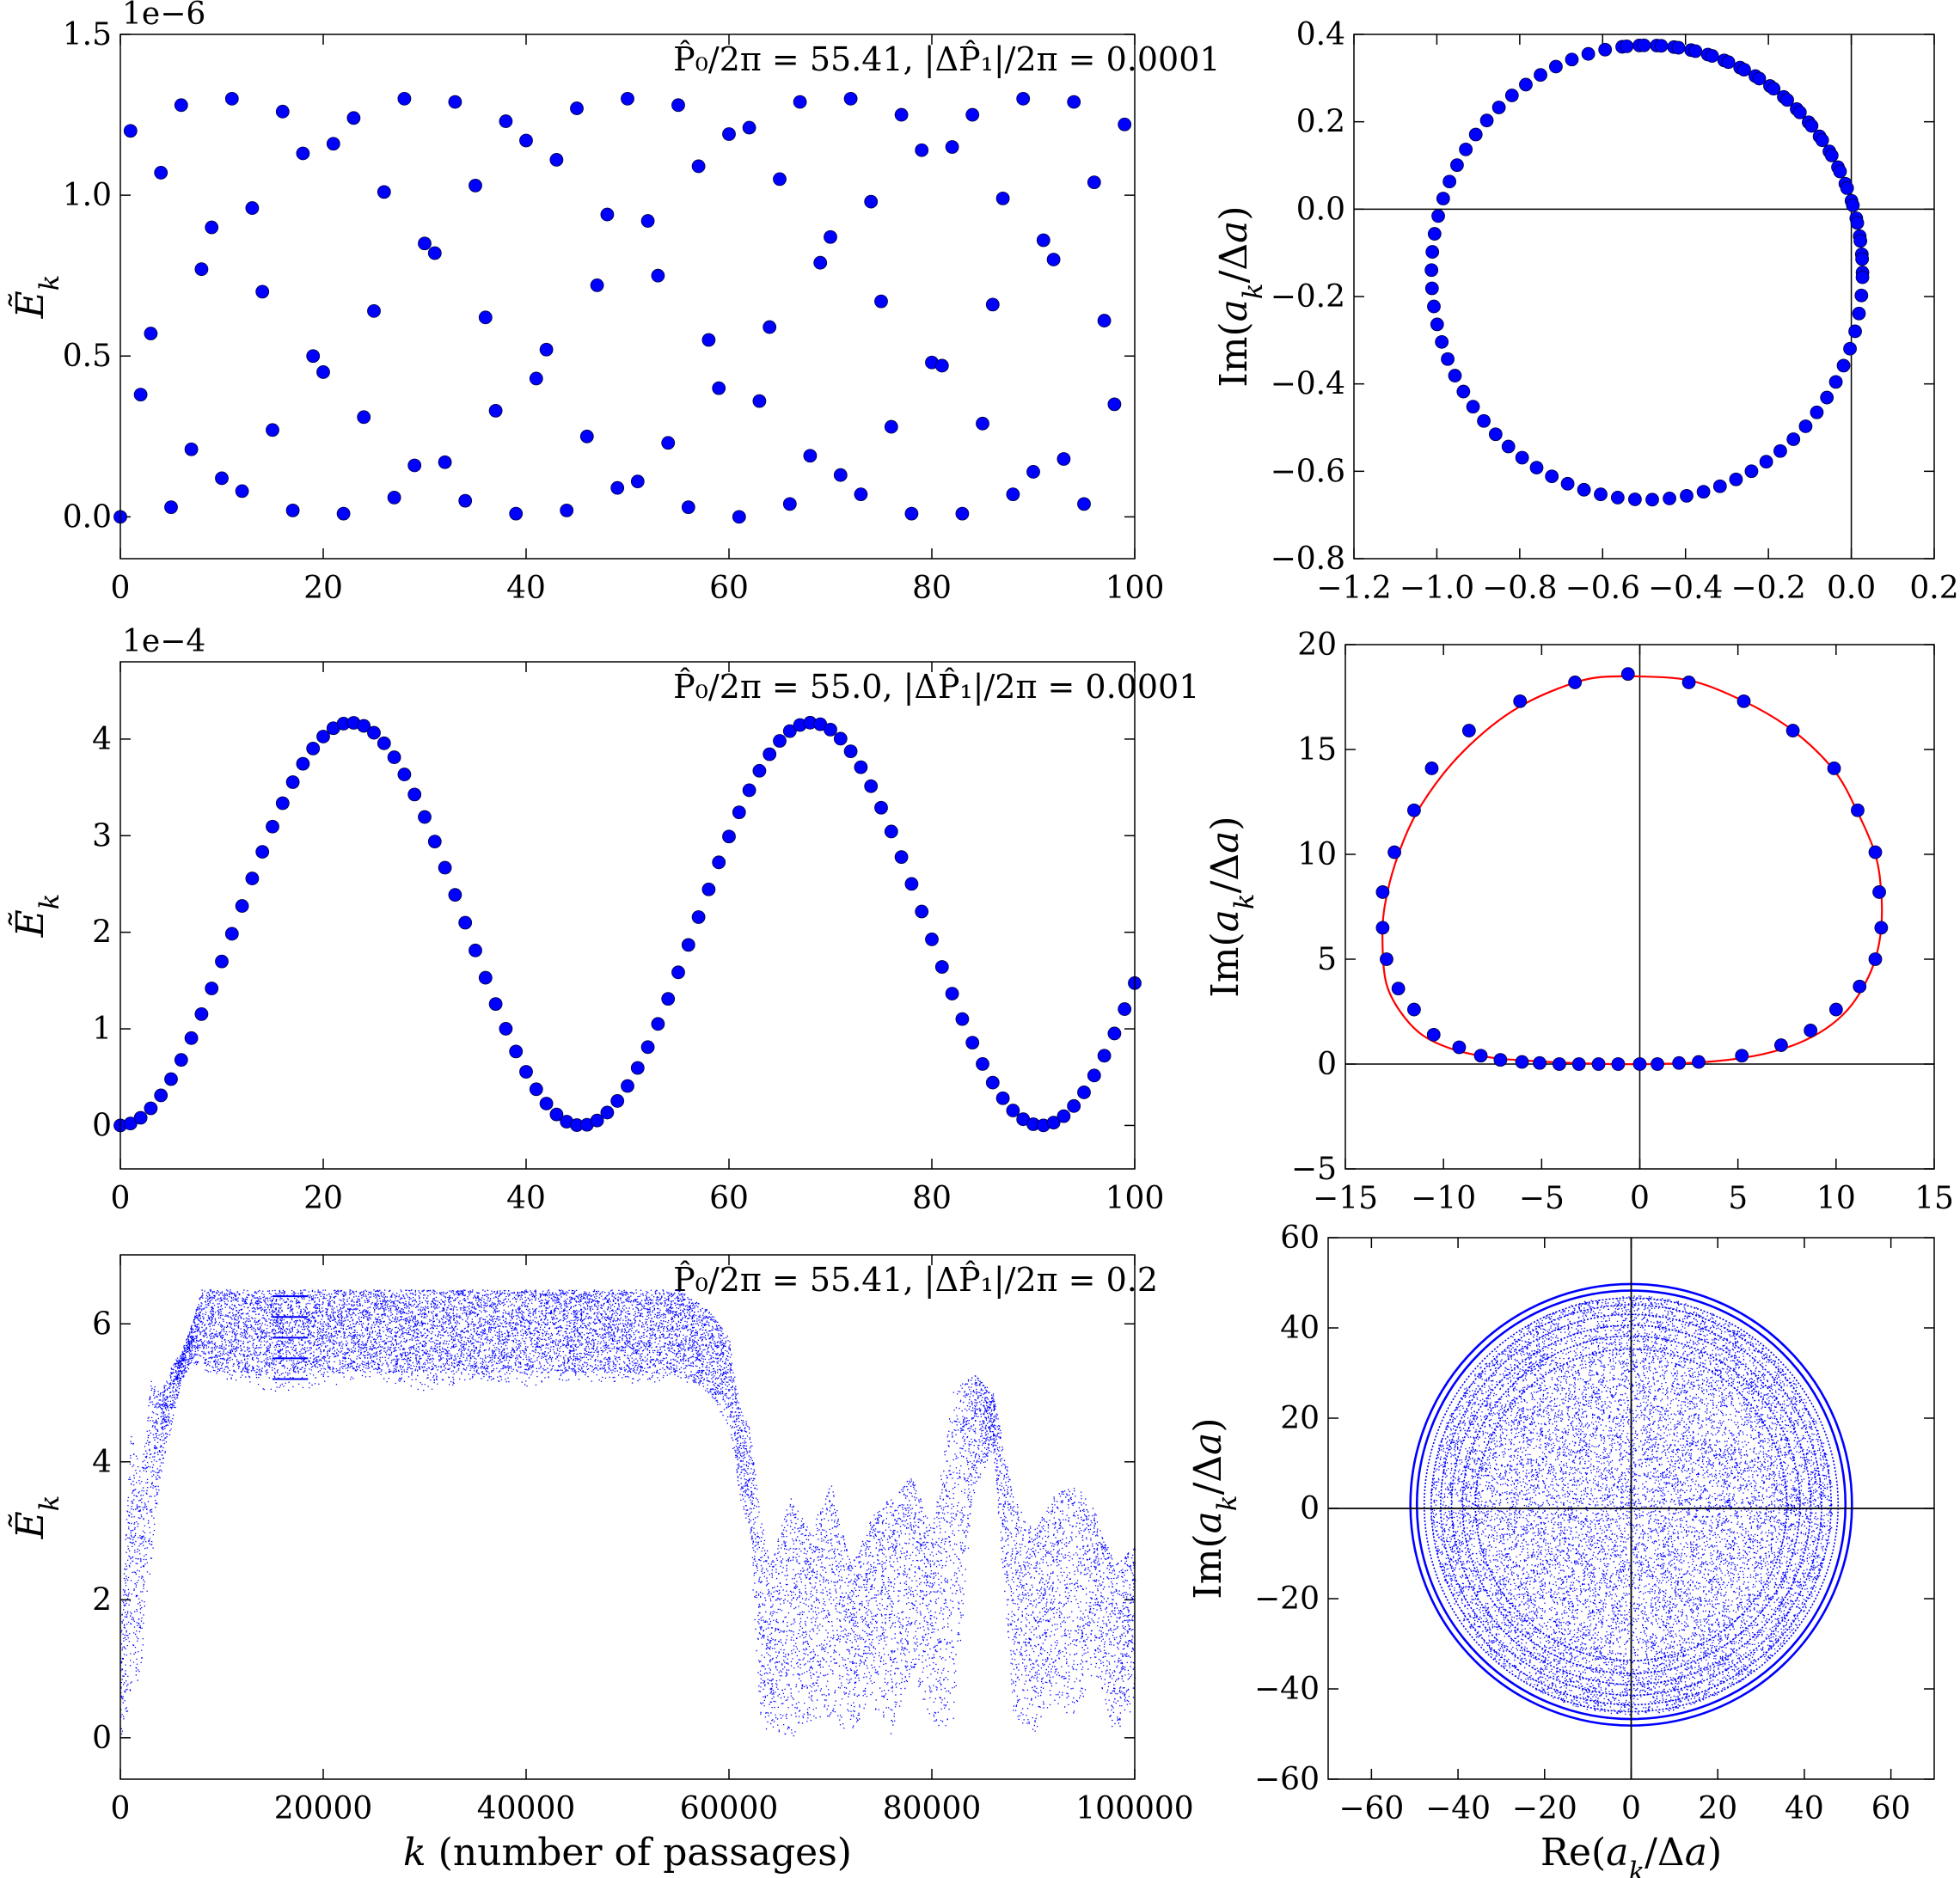  I want to click on y-tick-label: 20, so click(1300, 1418).